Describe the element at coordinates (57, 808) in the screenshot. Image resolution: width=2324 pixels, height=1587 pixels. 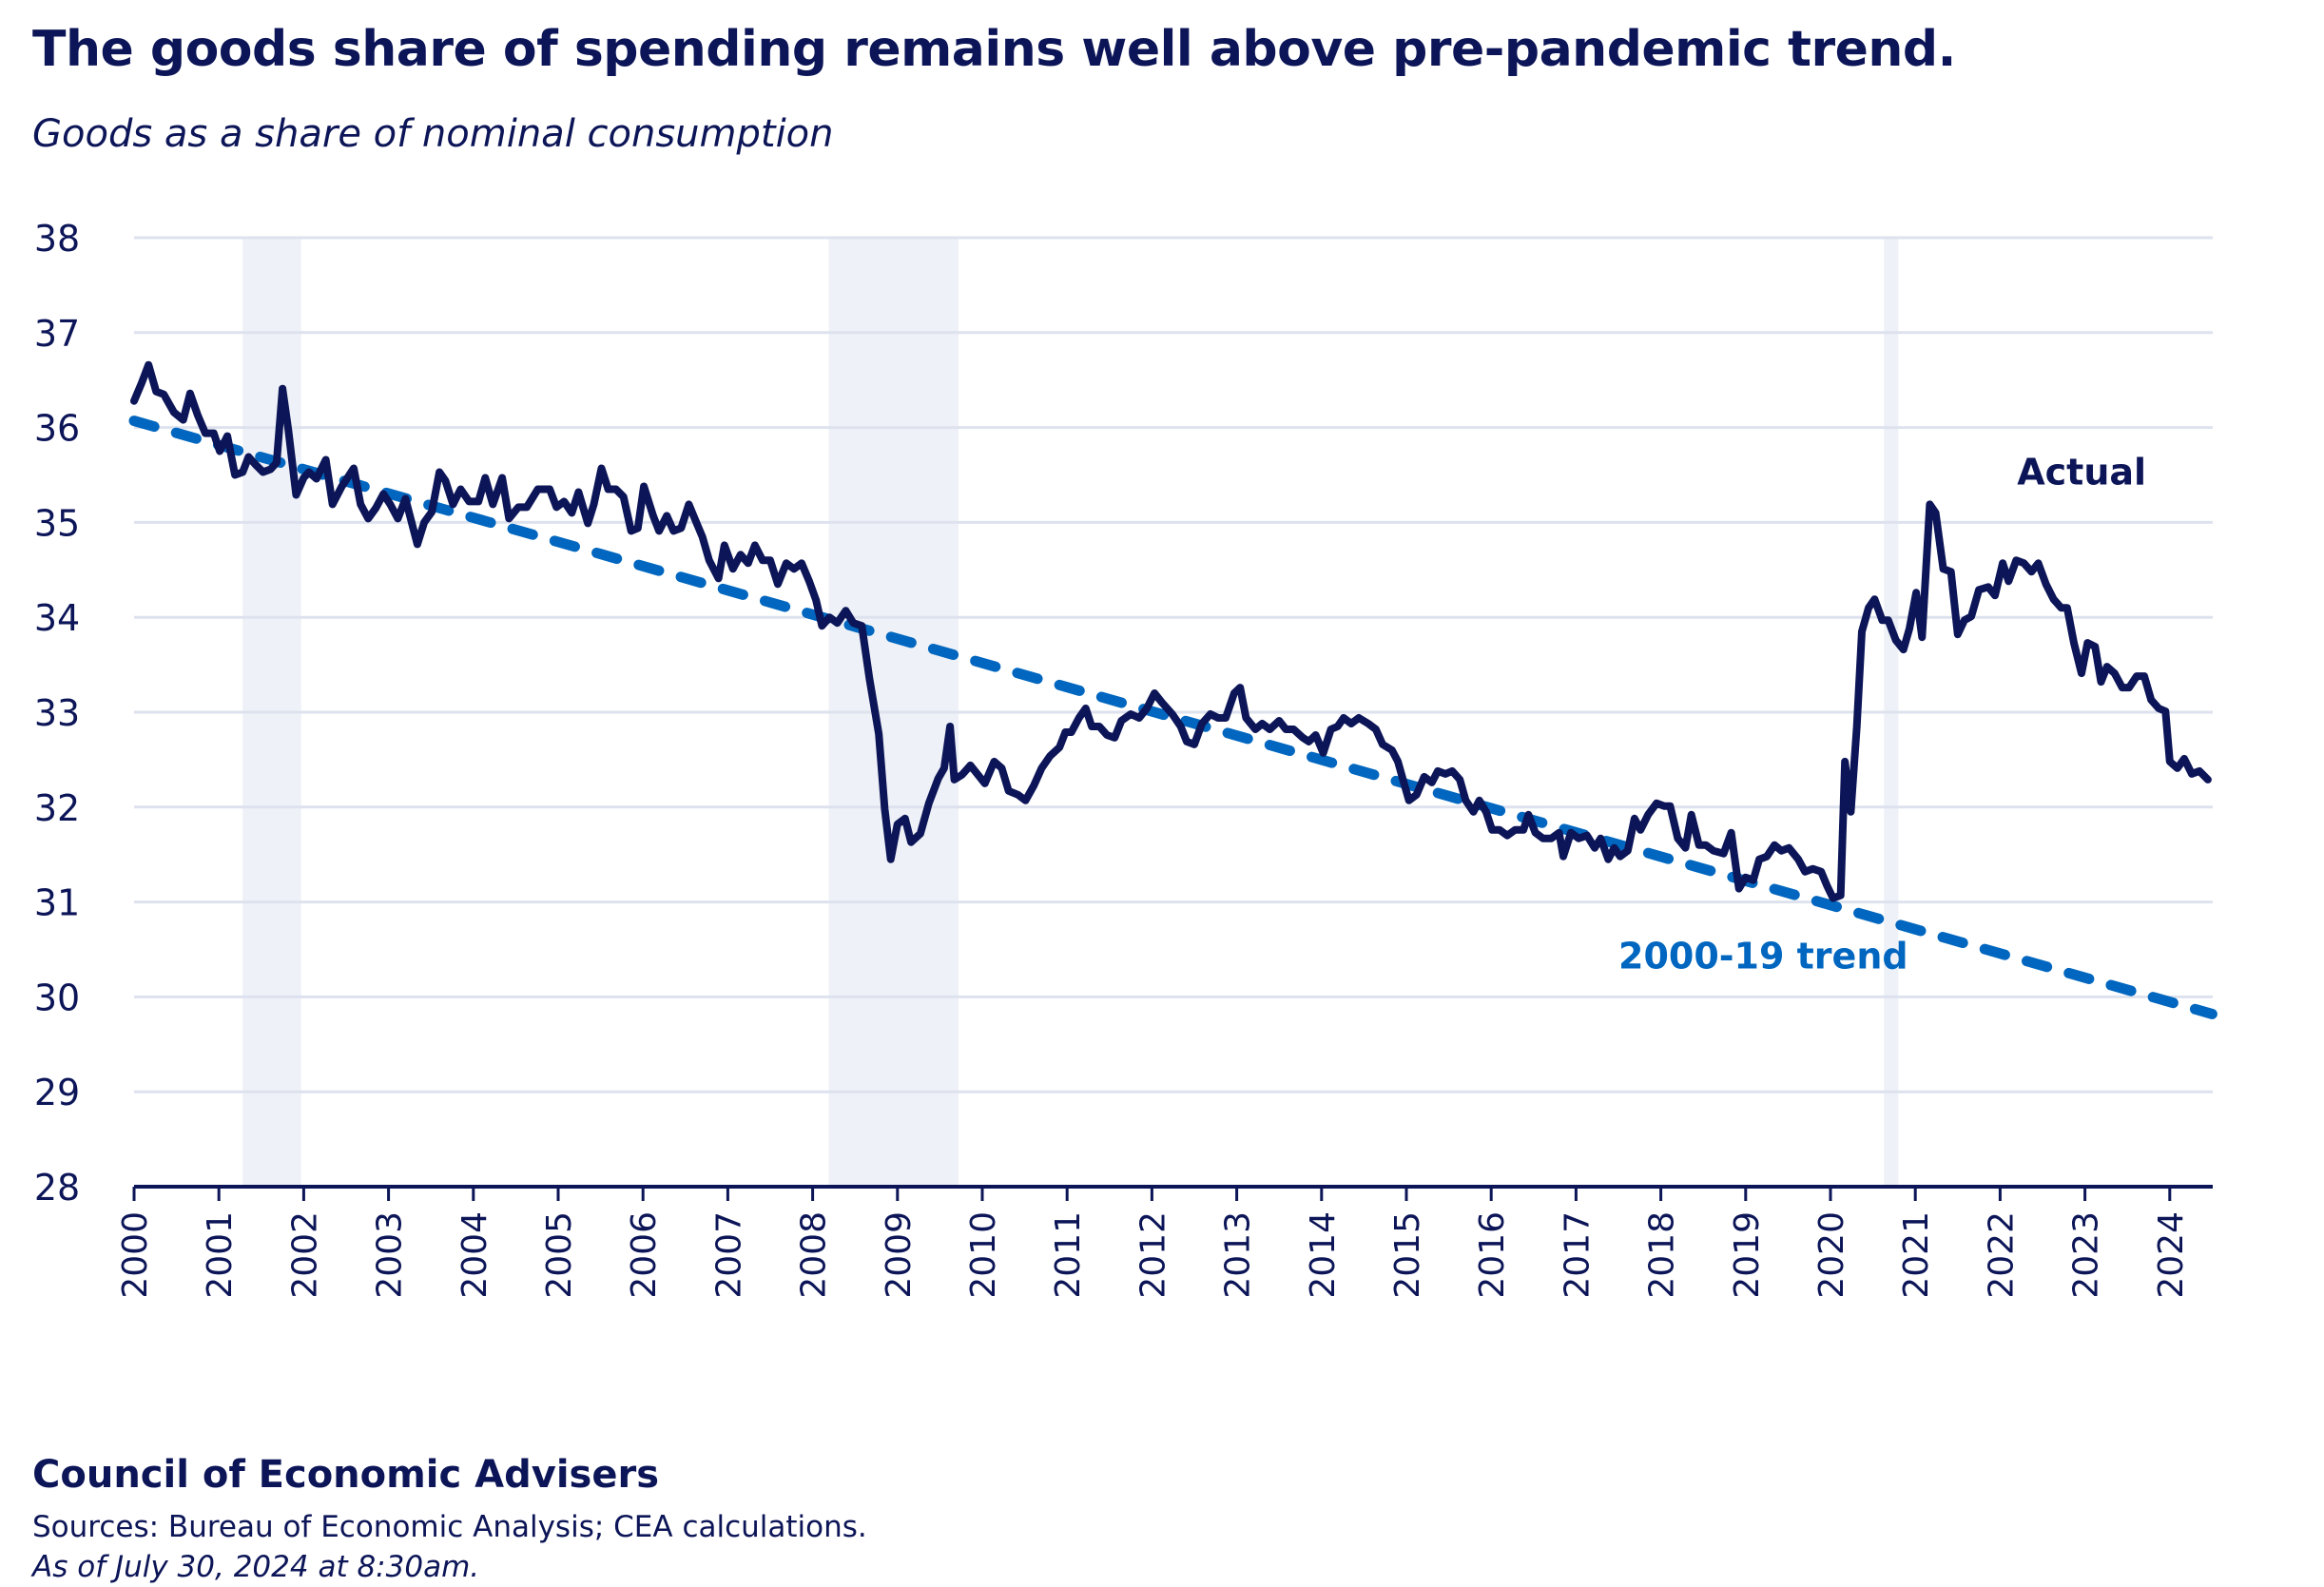
I see `y-tick-label: 32` at that location.